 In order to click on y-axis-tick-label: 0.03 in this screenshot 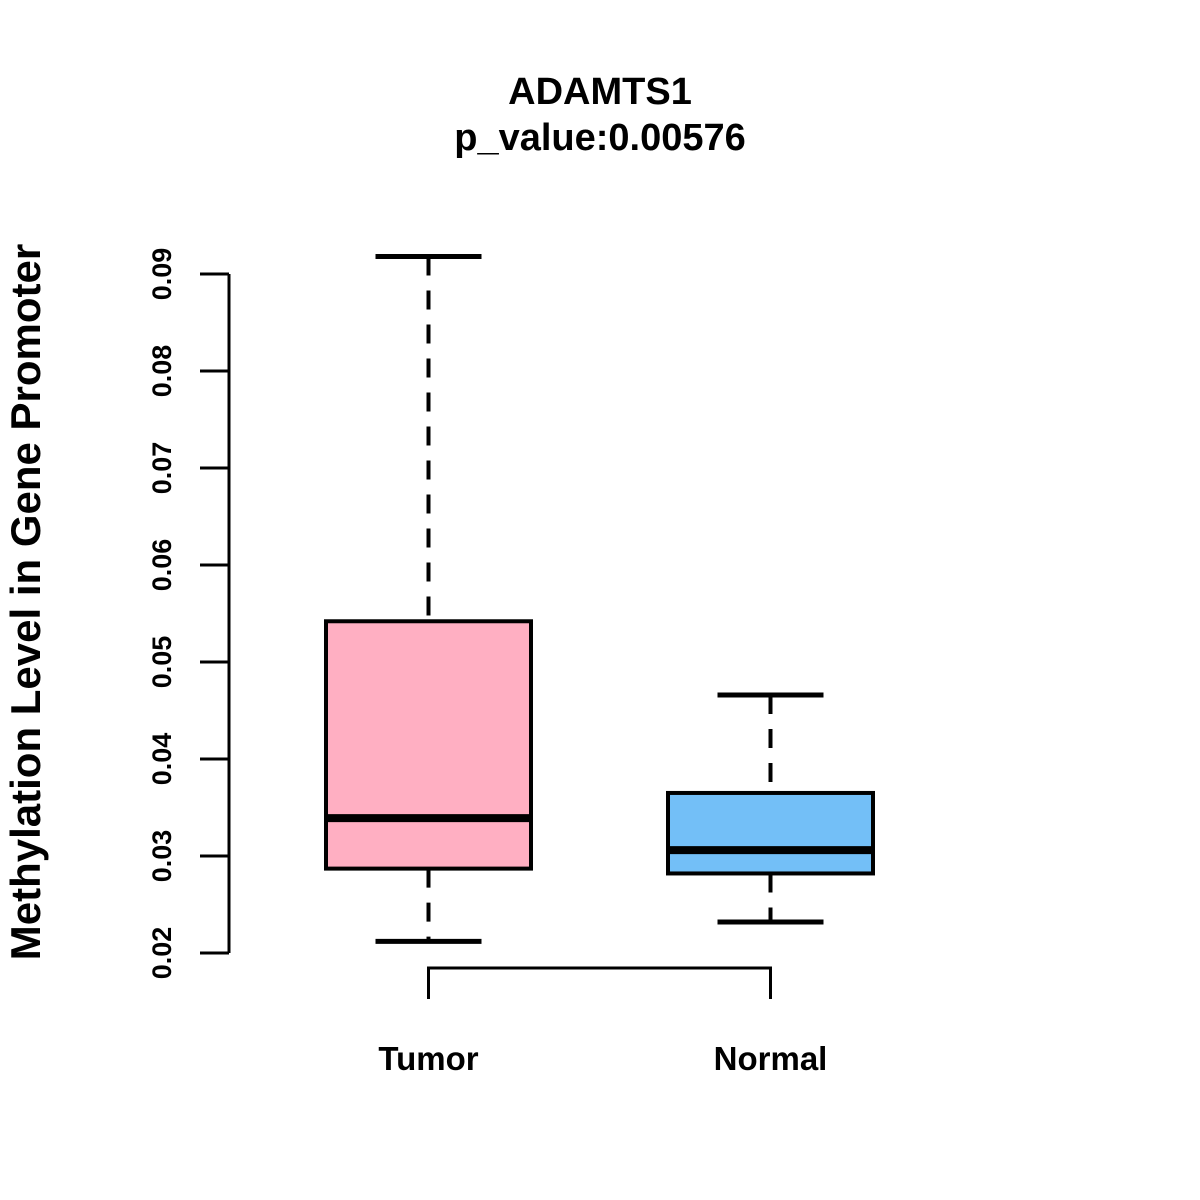, I will do `click(162, 856)`.